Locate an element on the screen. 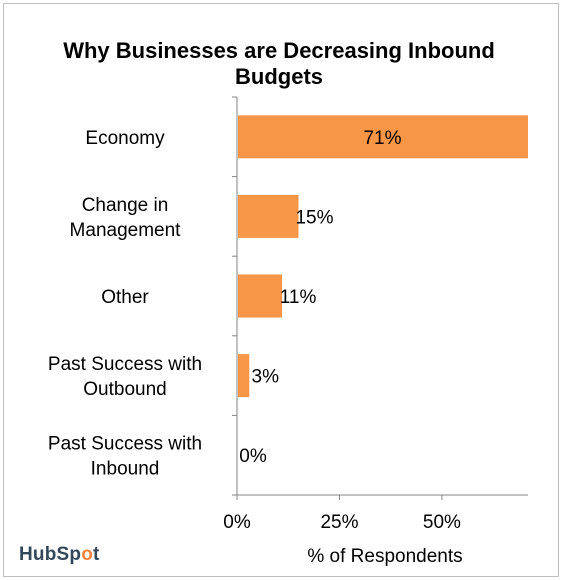 Image resolution: width=563 pixels, height=580 pixels. data-label: 71% is located at coordinates (382, 138).